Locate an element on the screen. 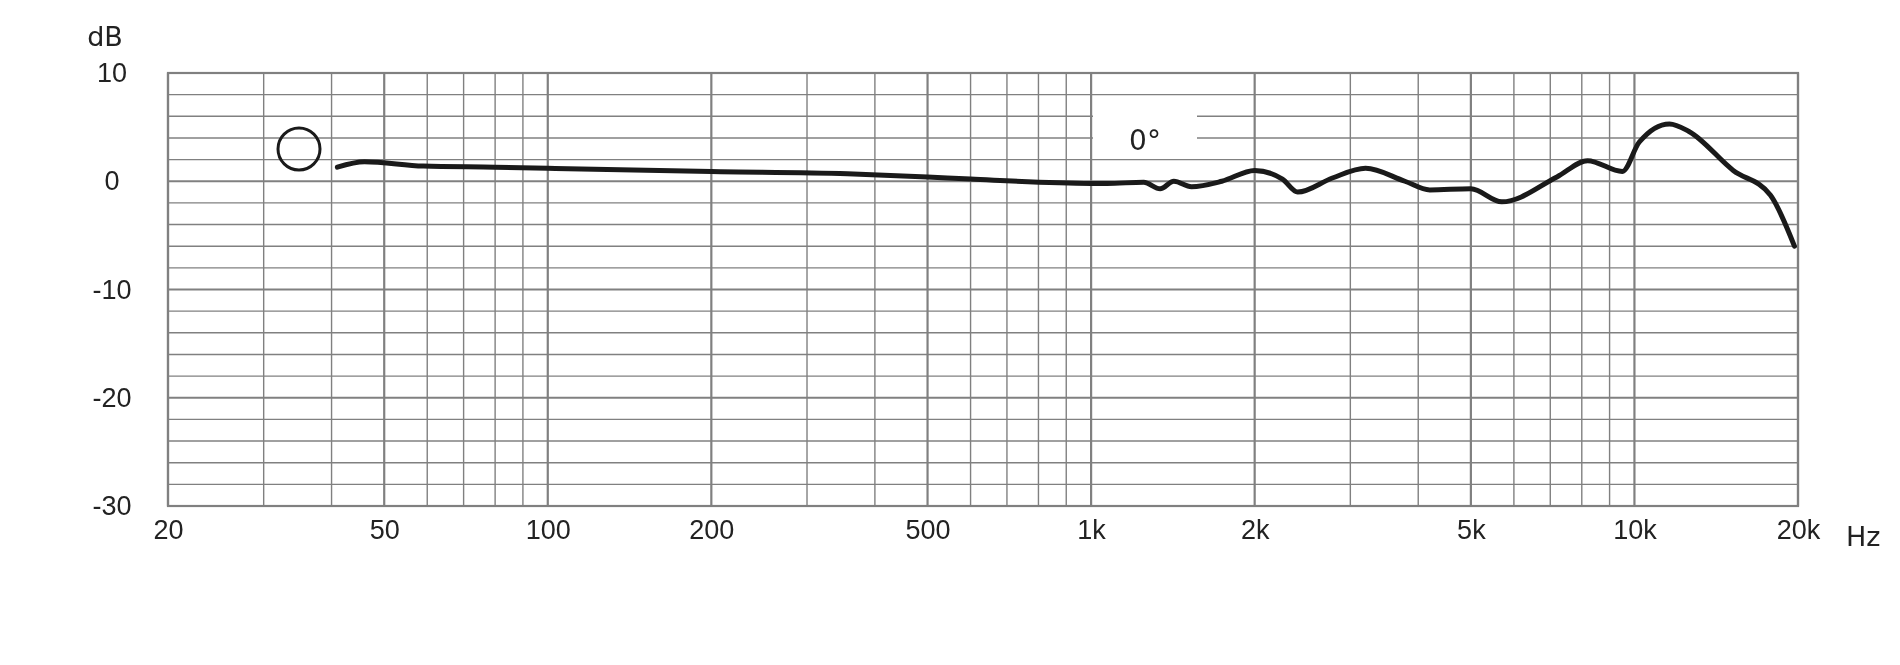 Image resolution: width=1900 pixels, height=665 pixels. x-tick-label: 2k is located at coordinates (1255, 530).